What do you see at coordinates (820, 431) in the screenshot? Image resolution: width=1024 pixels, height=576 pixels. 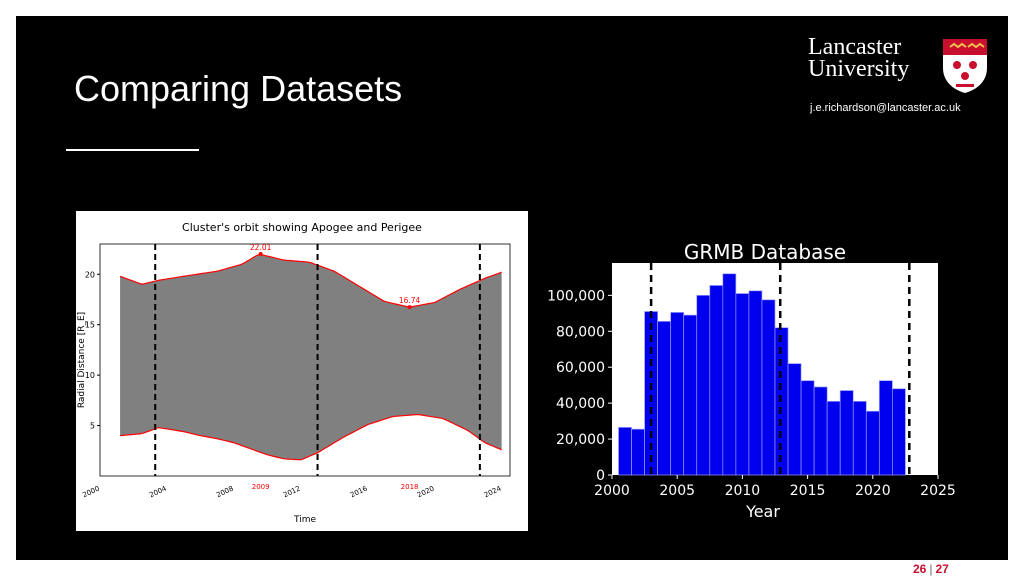 I see `bar-2016` at bounding box center [820, 431].